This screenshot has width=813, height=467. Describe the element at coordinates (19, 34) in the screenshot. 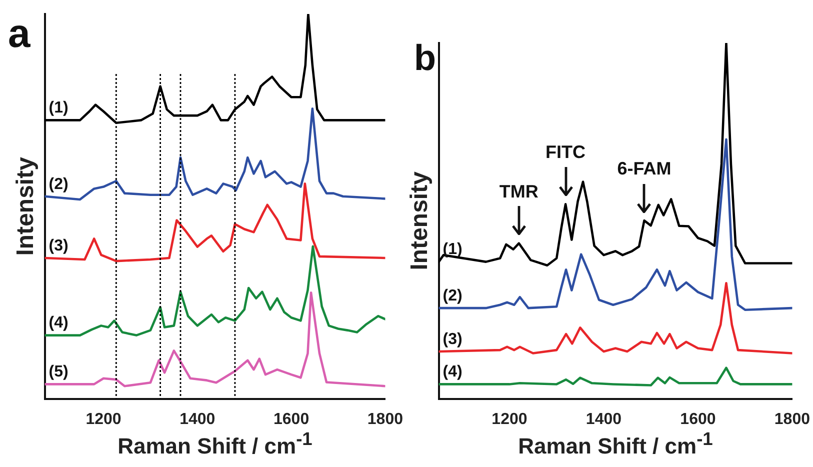

I see `chart-title: a` at that location.